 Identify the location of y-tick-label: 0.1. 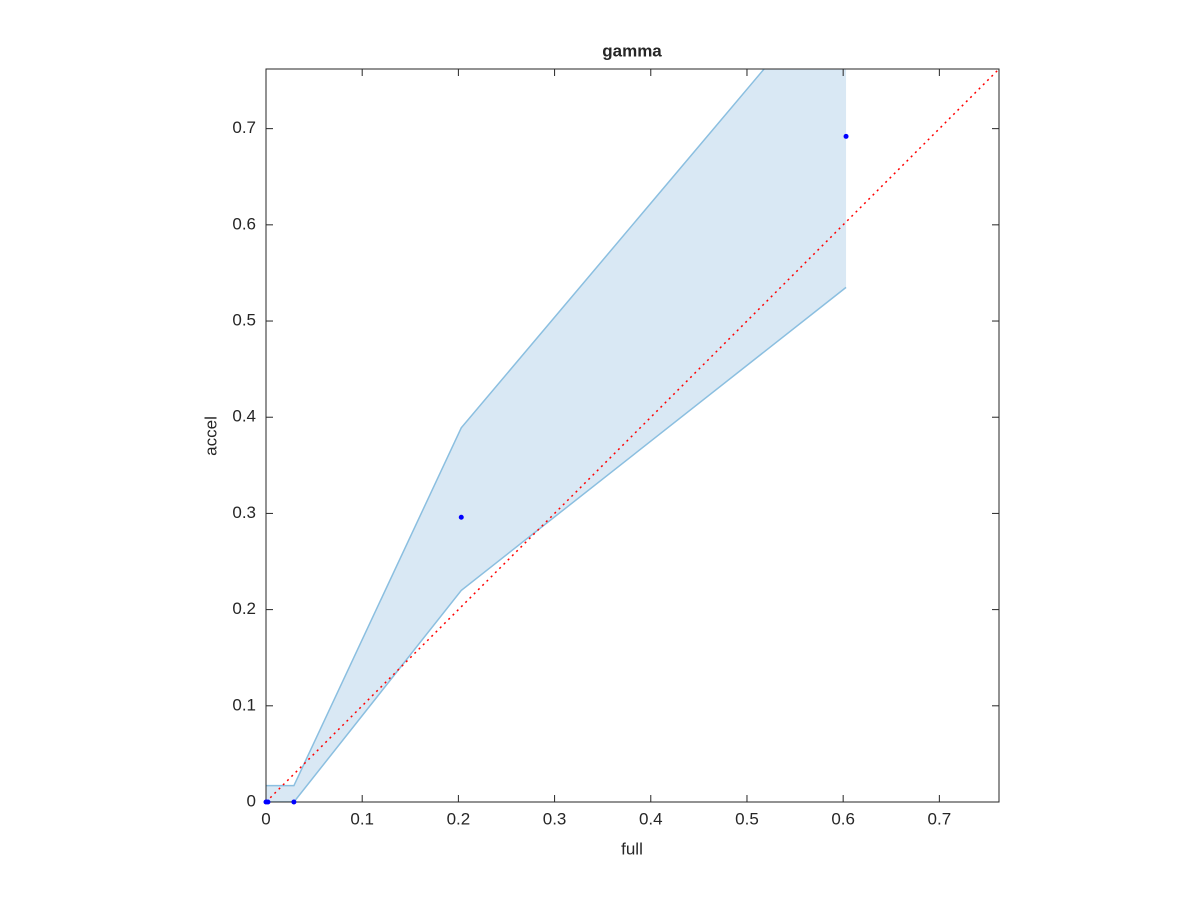
(244, 704).